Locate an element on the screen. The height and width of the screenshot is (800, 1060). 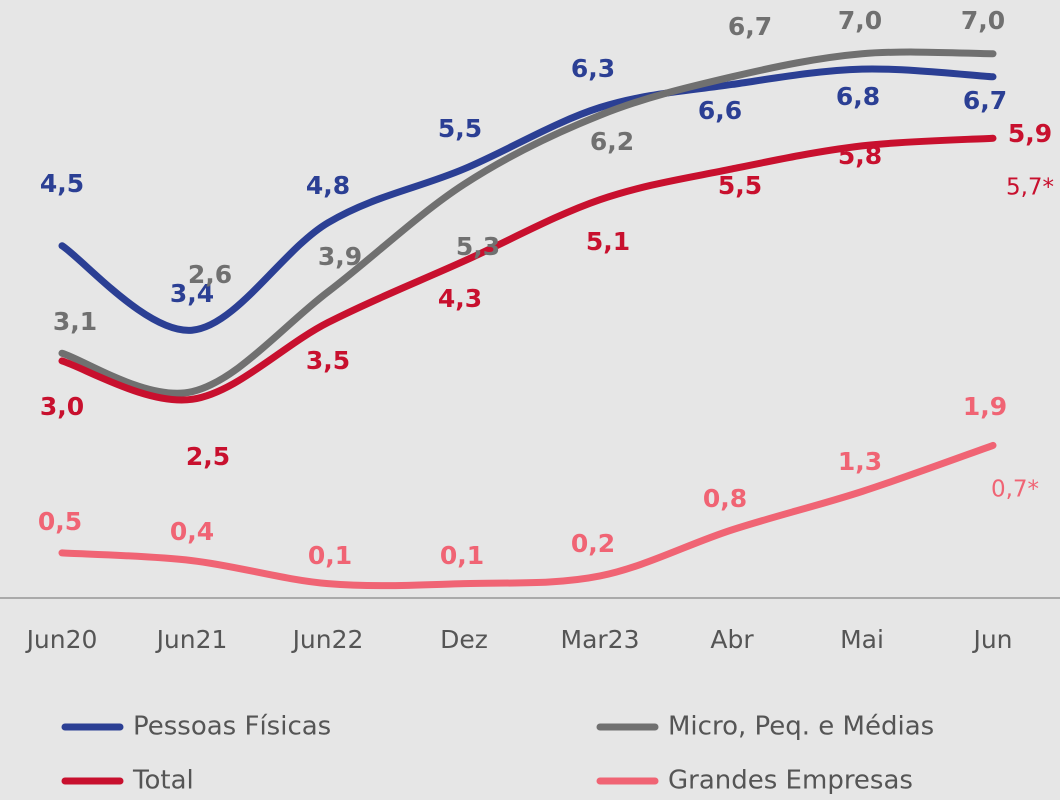
value-label: 0,2 is located at coordinates (593, 543).